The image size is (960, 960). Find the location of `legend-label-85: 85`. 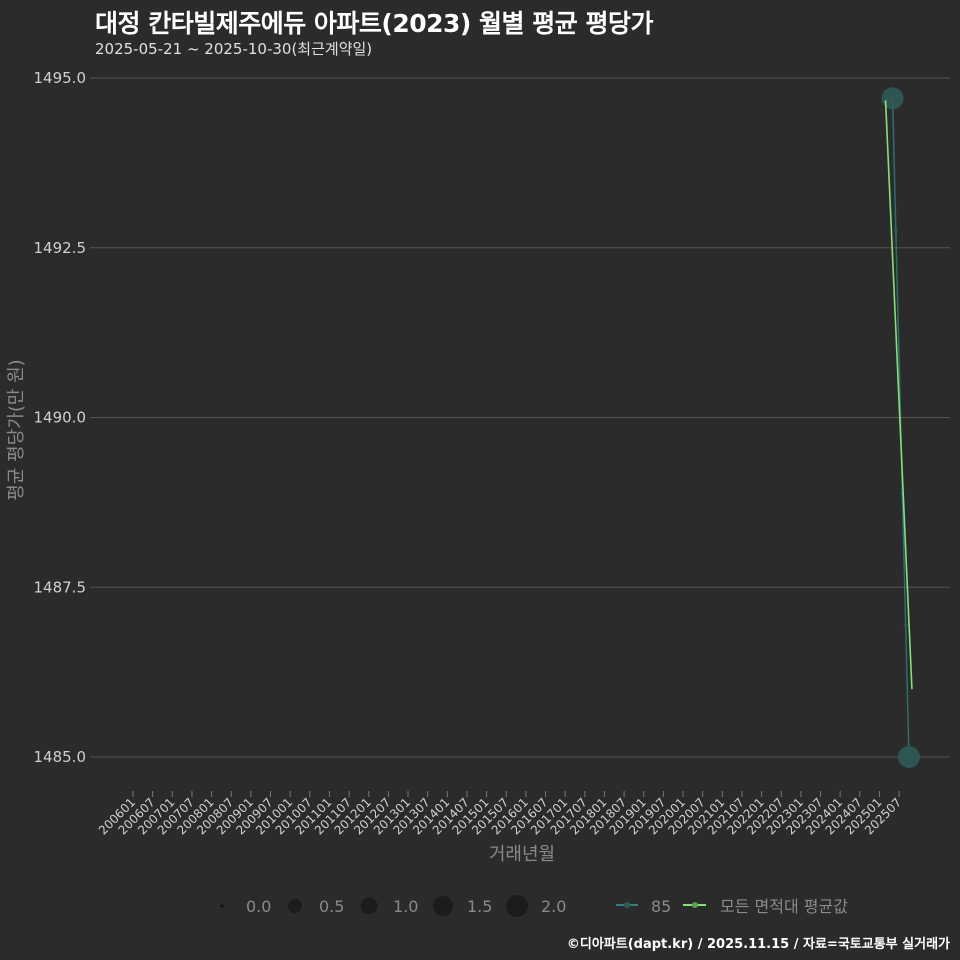

legend-label-85: 85 is located at coordinates (661, 906).